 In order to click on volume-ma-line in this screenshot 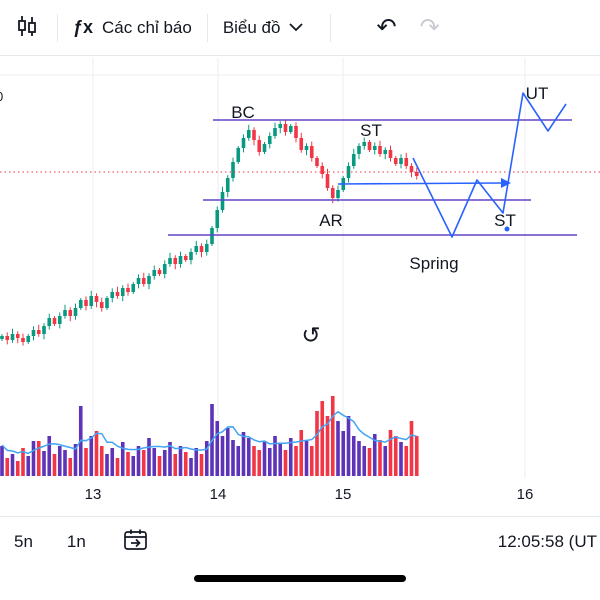, I will do `click(209, 432)`.